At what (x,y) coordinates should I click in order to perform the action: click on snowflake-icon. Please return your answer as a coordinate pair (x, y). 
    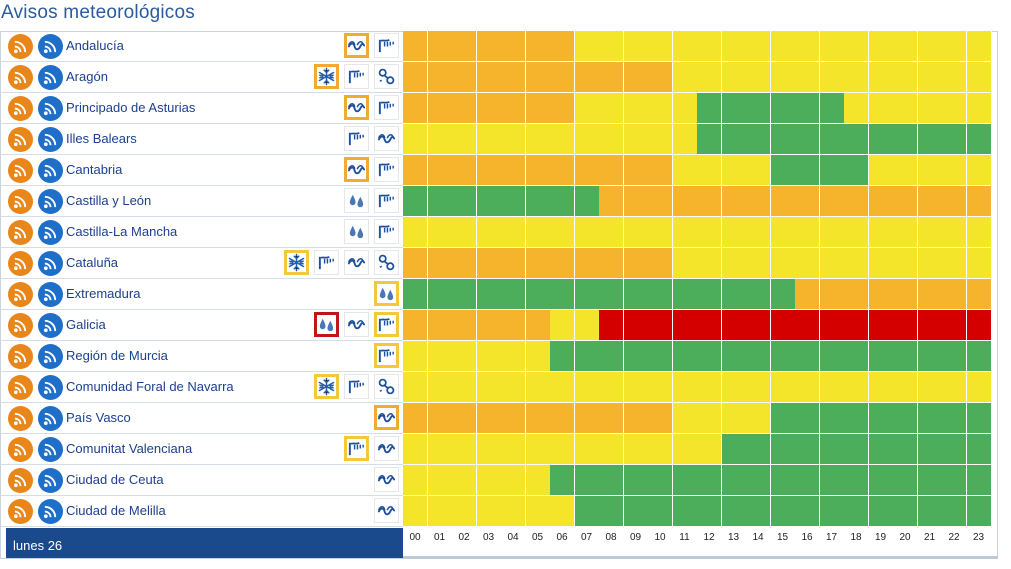
    Looking at the image, I should click on (326, 386).